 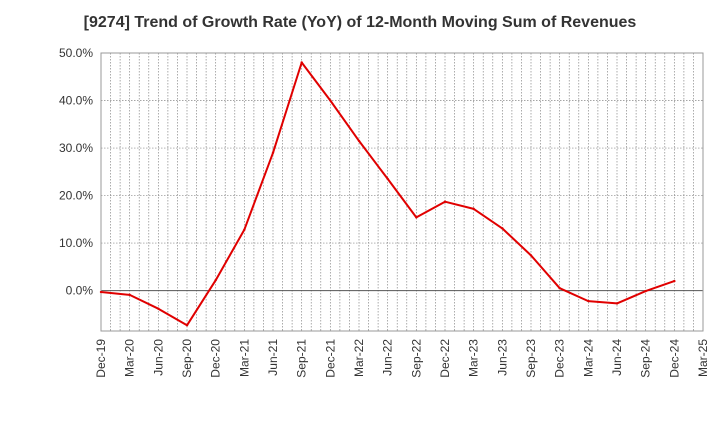 What do you see at coordinates (359, 358) in the screenshot?
I see `x-tick-label: Mar-22` at bounding box center [359, 358].